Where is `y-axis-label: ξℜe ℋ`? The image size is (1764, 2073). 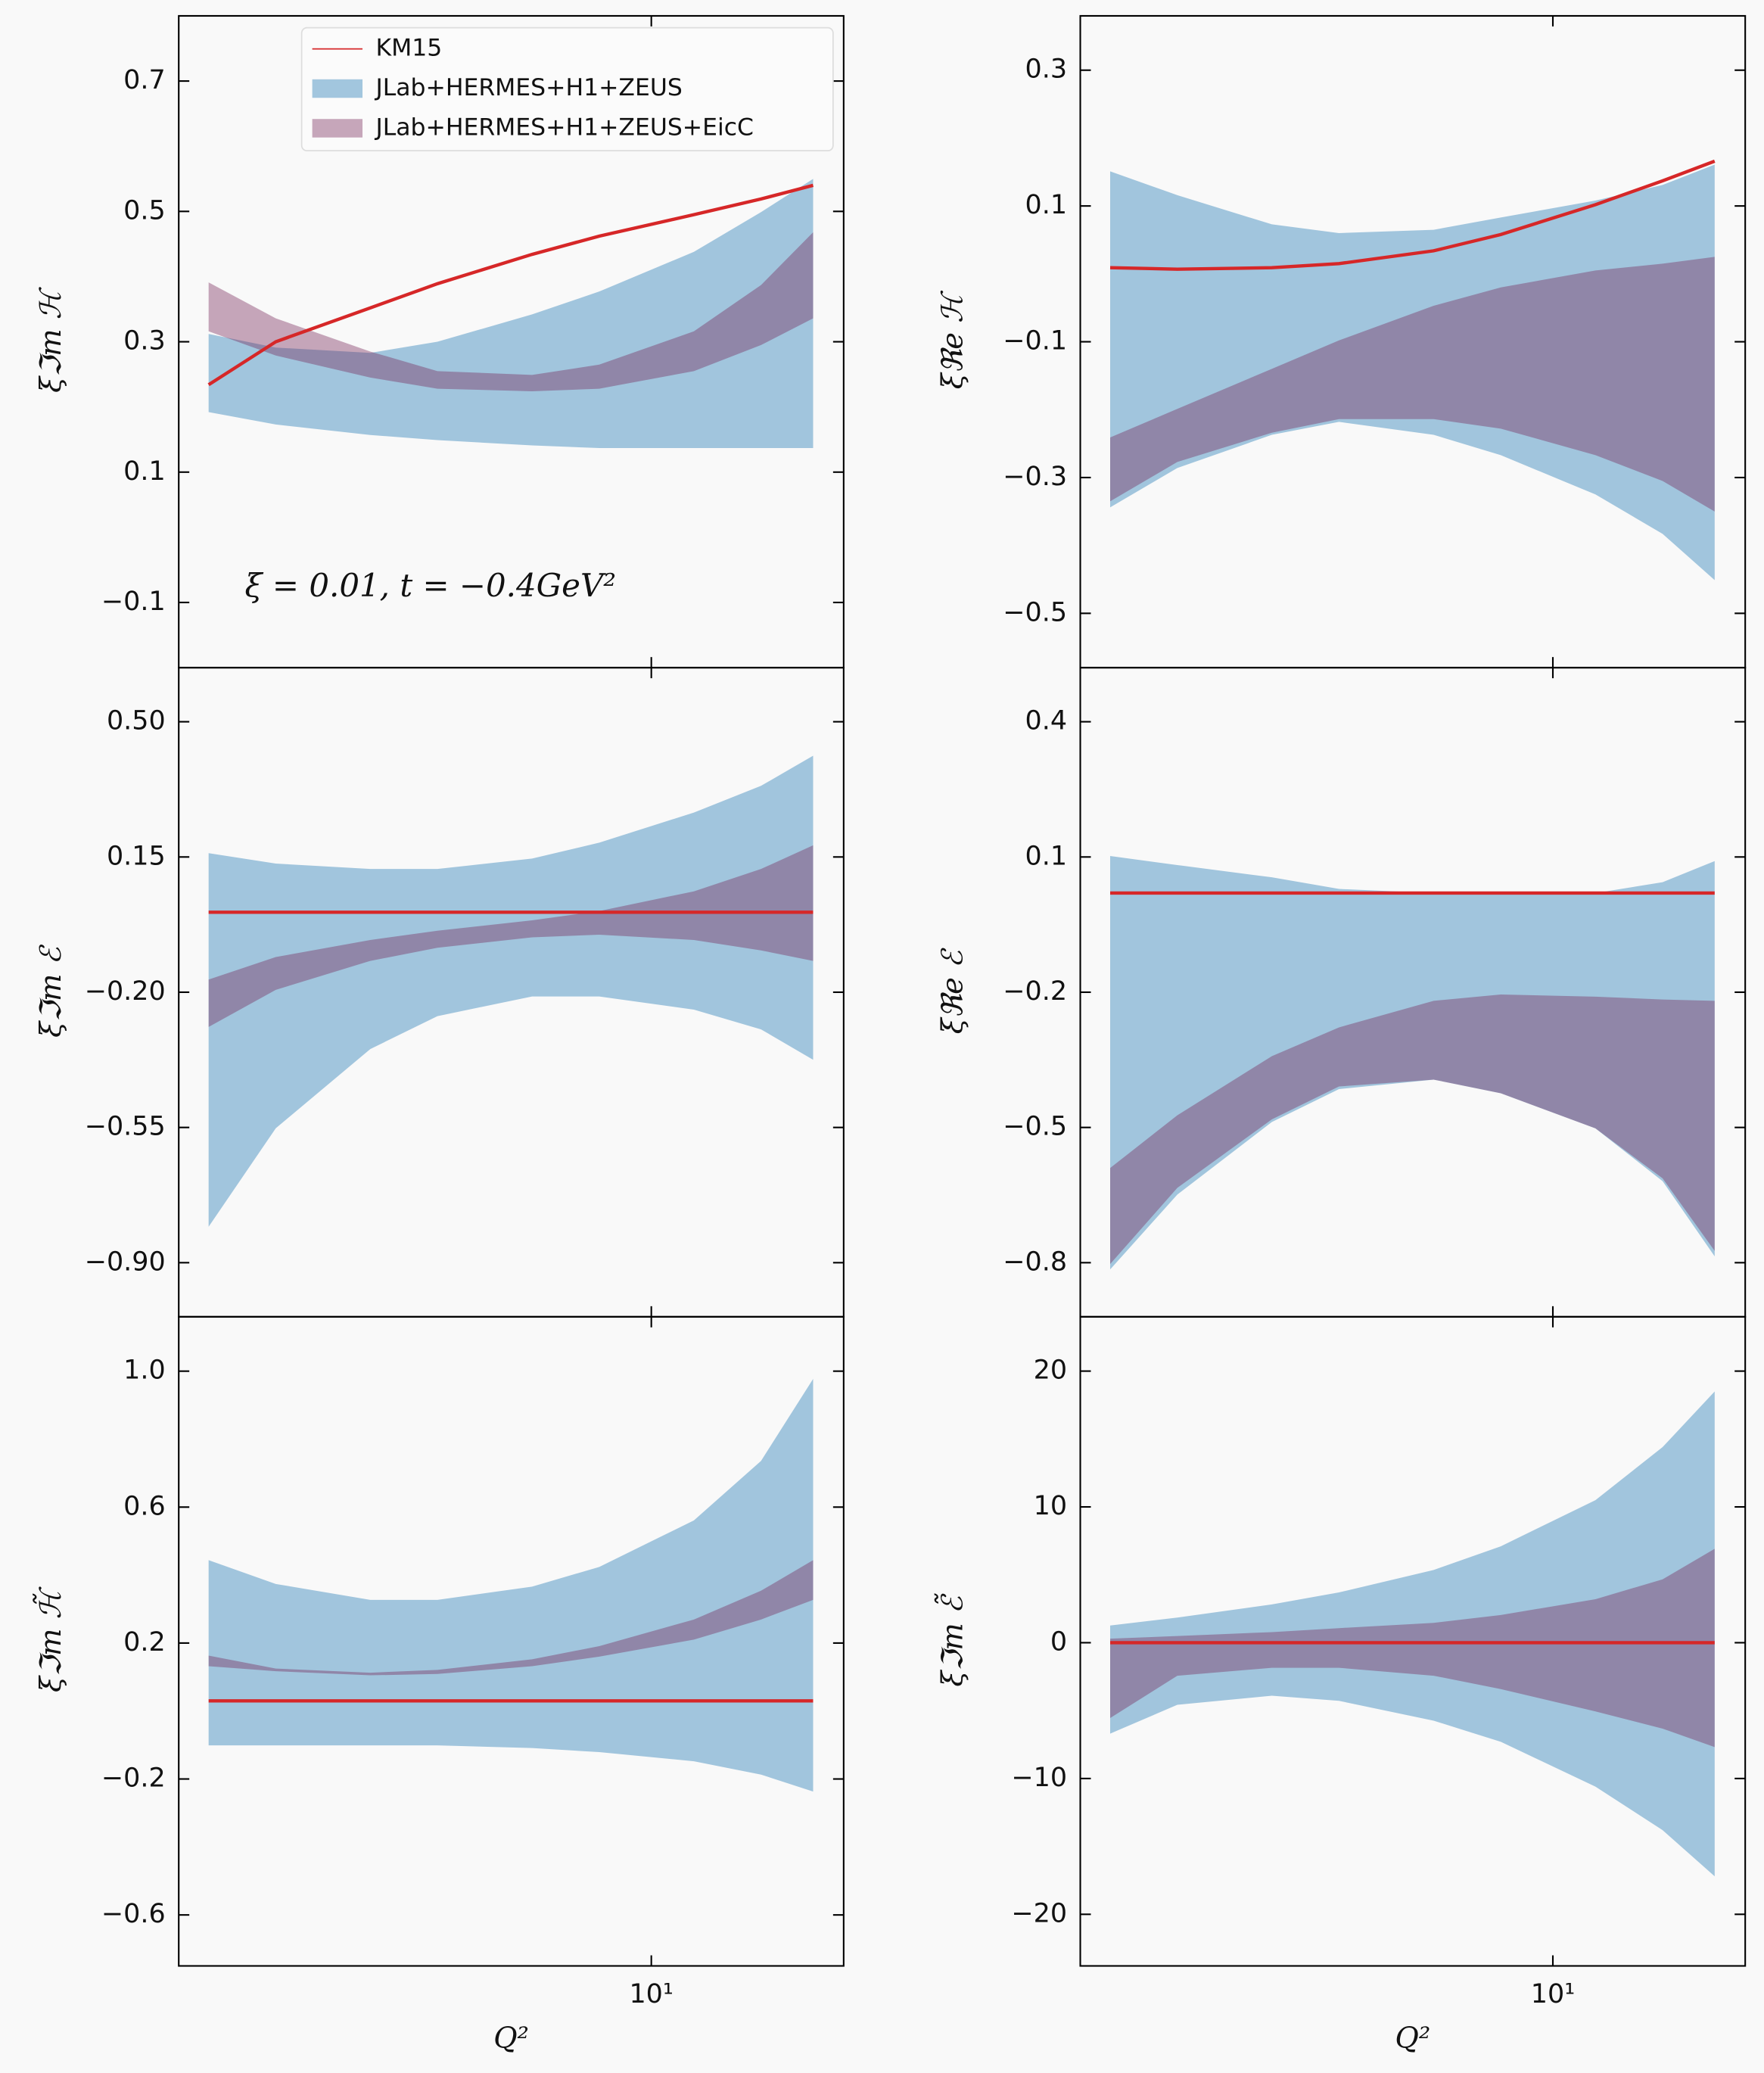 y-axis-label: ξℜe ℋ is located at coordinates (953, 340).